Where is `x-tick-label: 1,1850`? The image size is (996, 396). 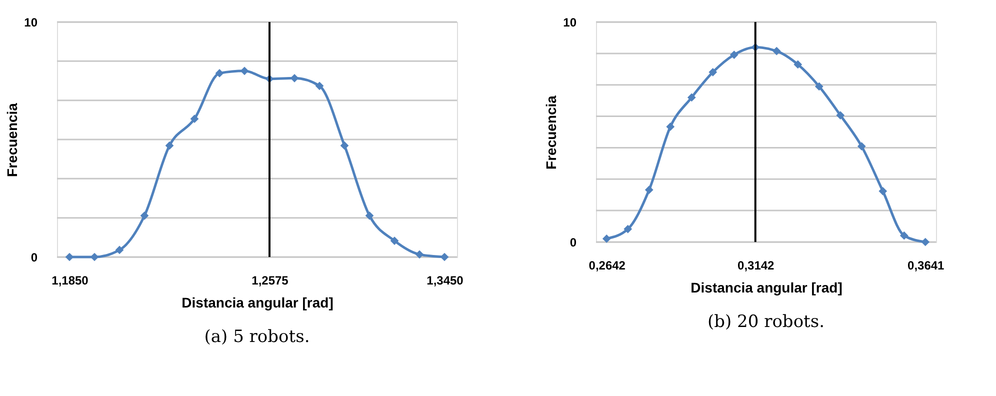 x-tick-label: 1,1850 is located at coordinates (70, 281).